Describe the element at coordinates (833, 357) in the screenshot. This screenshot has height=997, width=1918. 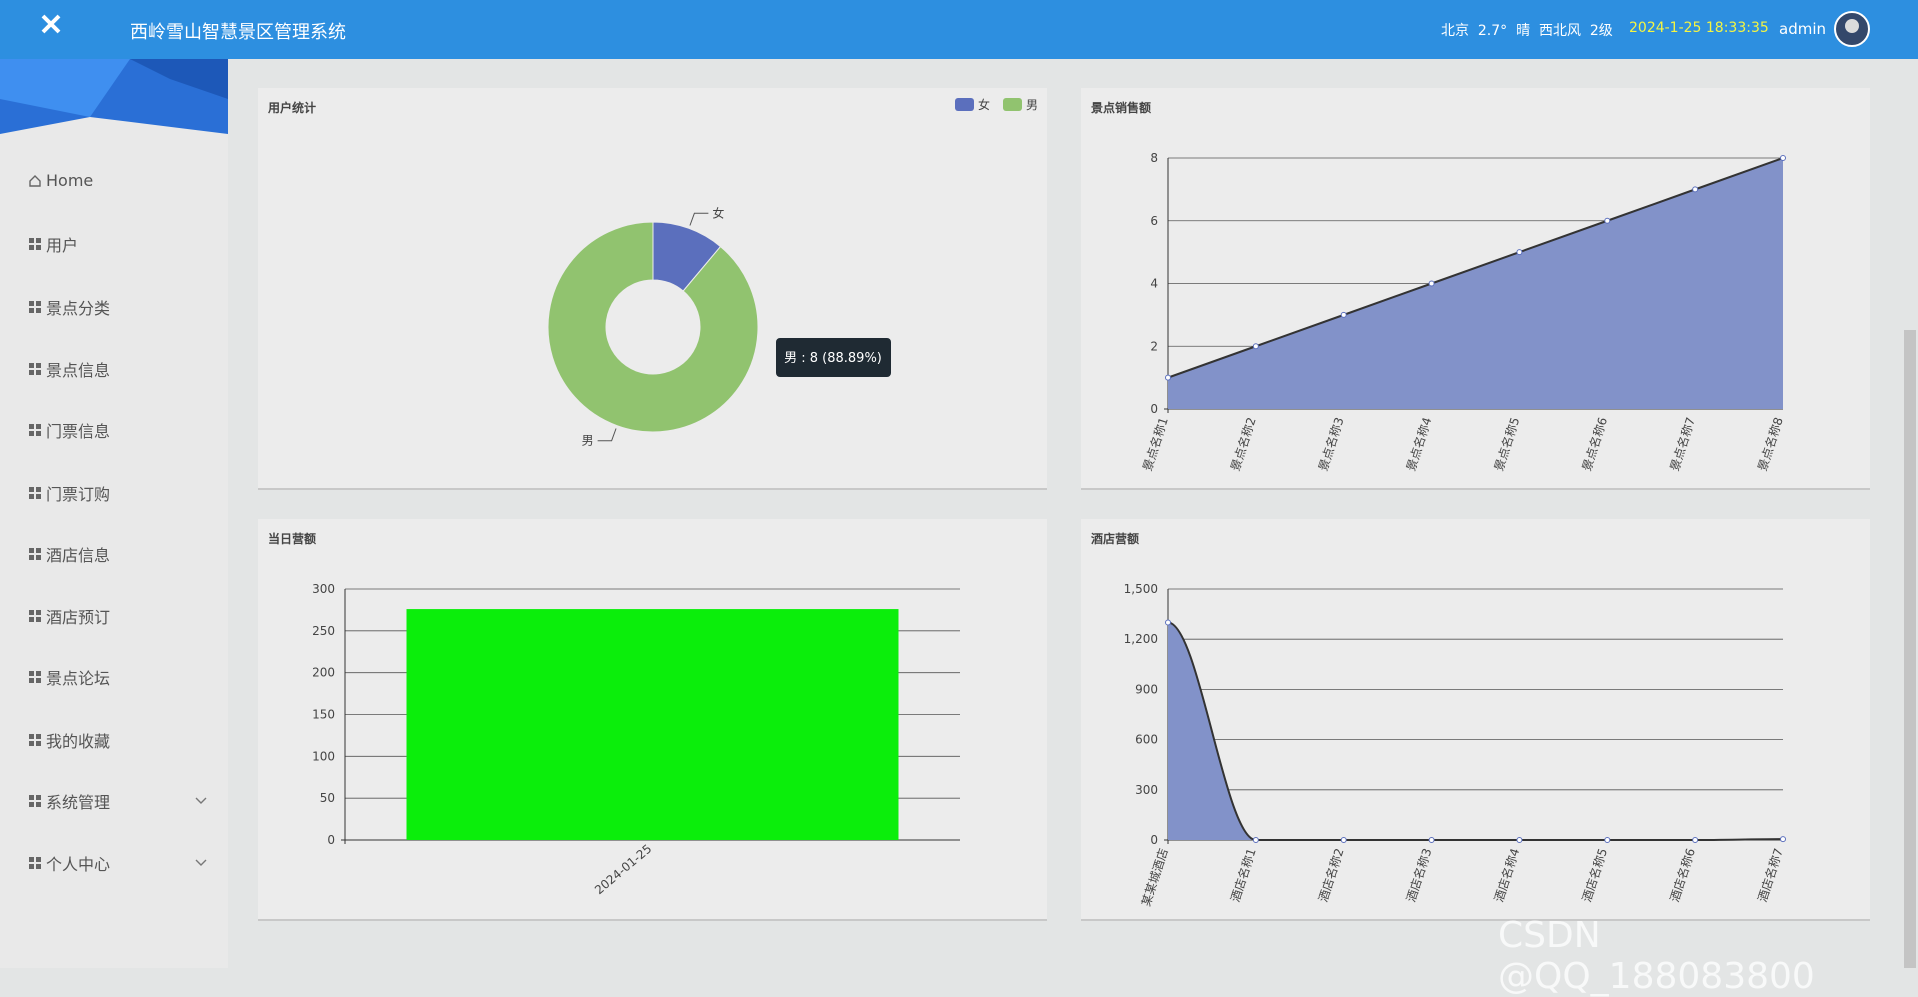
I see `tooltip-box` at that location.